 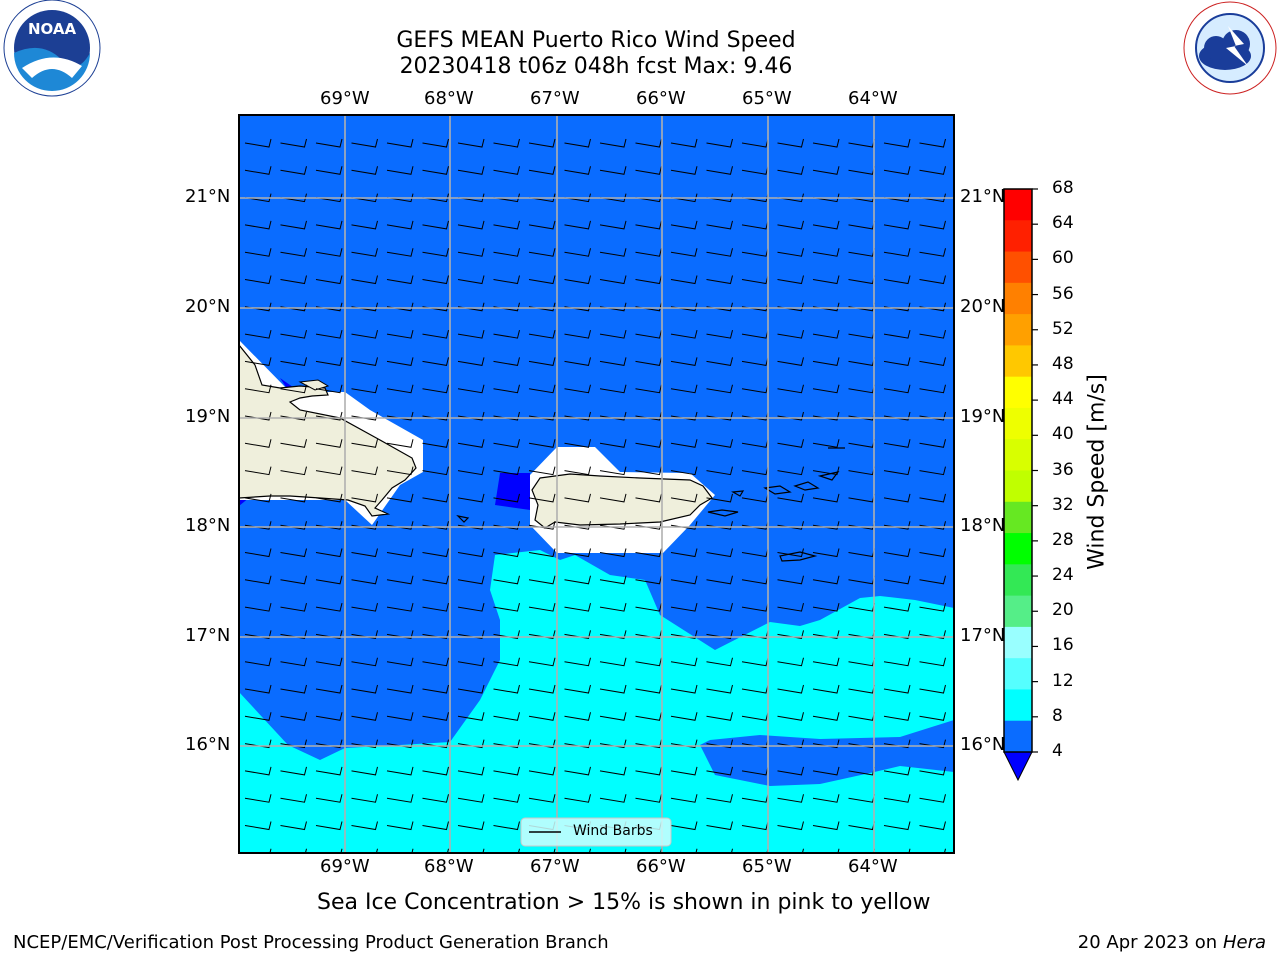 I want to click on colorbar-tick-label: 60, so click(x=1063, y=258).